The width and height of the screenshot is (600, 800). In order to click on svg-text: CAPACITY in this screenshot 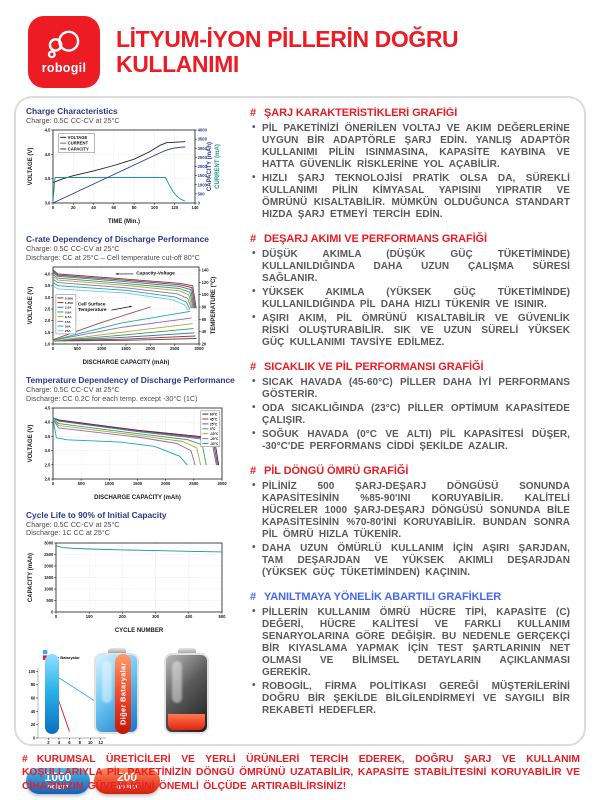, I will do `click(78, 149)`.